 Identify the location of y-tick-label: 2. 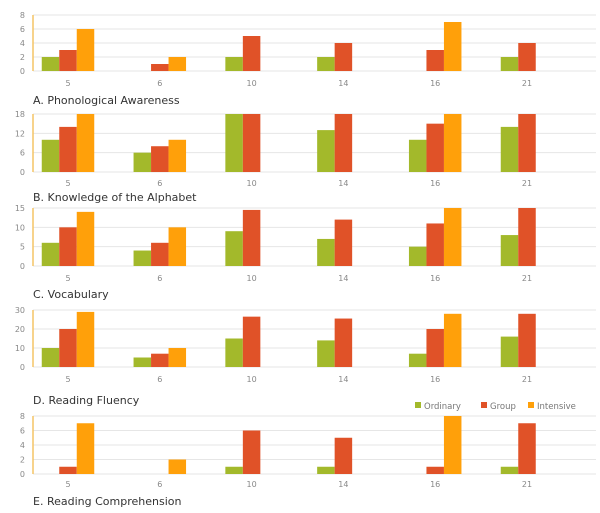
(22, 460).